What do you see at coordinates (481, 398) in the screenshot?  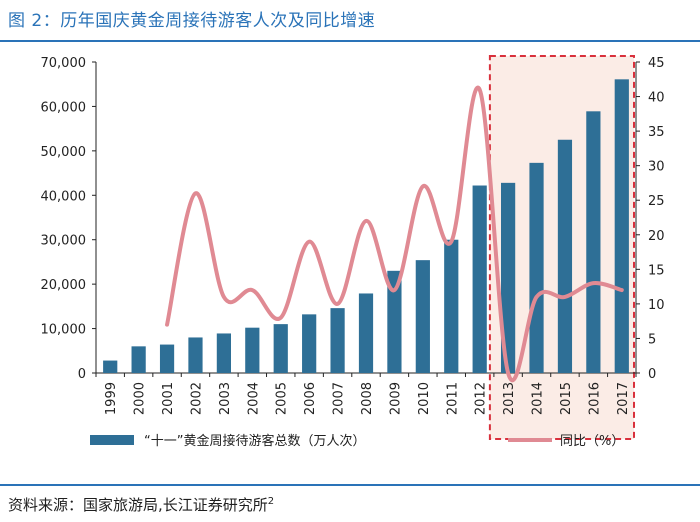 I see `category-label: 2012` at bounding box center [481, 398].